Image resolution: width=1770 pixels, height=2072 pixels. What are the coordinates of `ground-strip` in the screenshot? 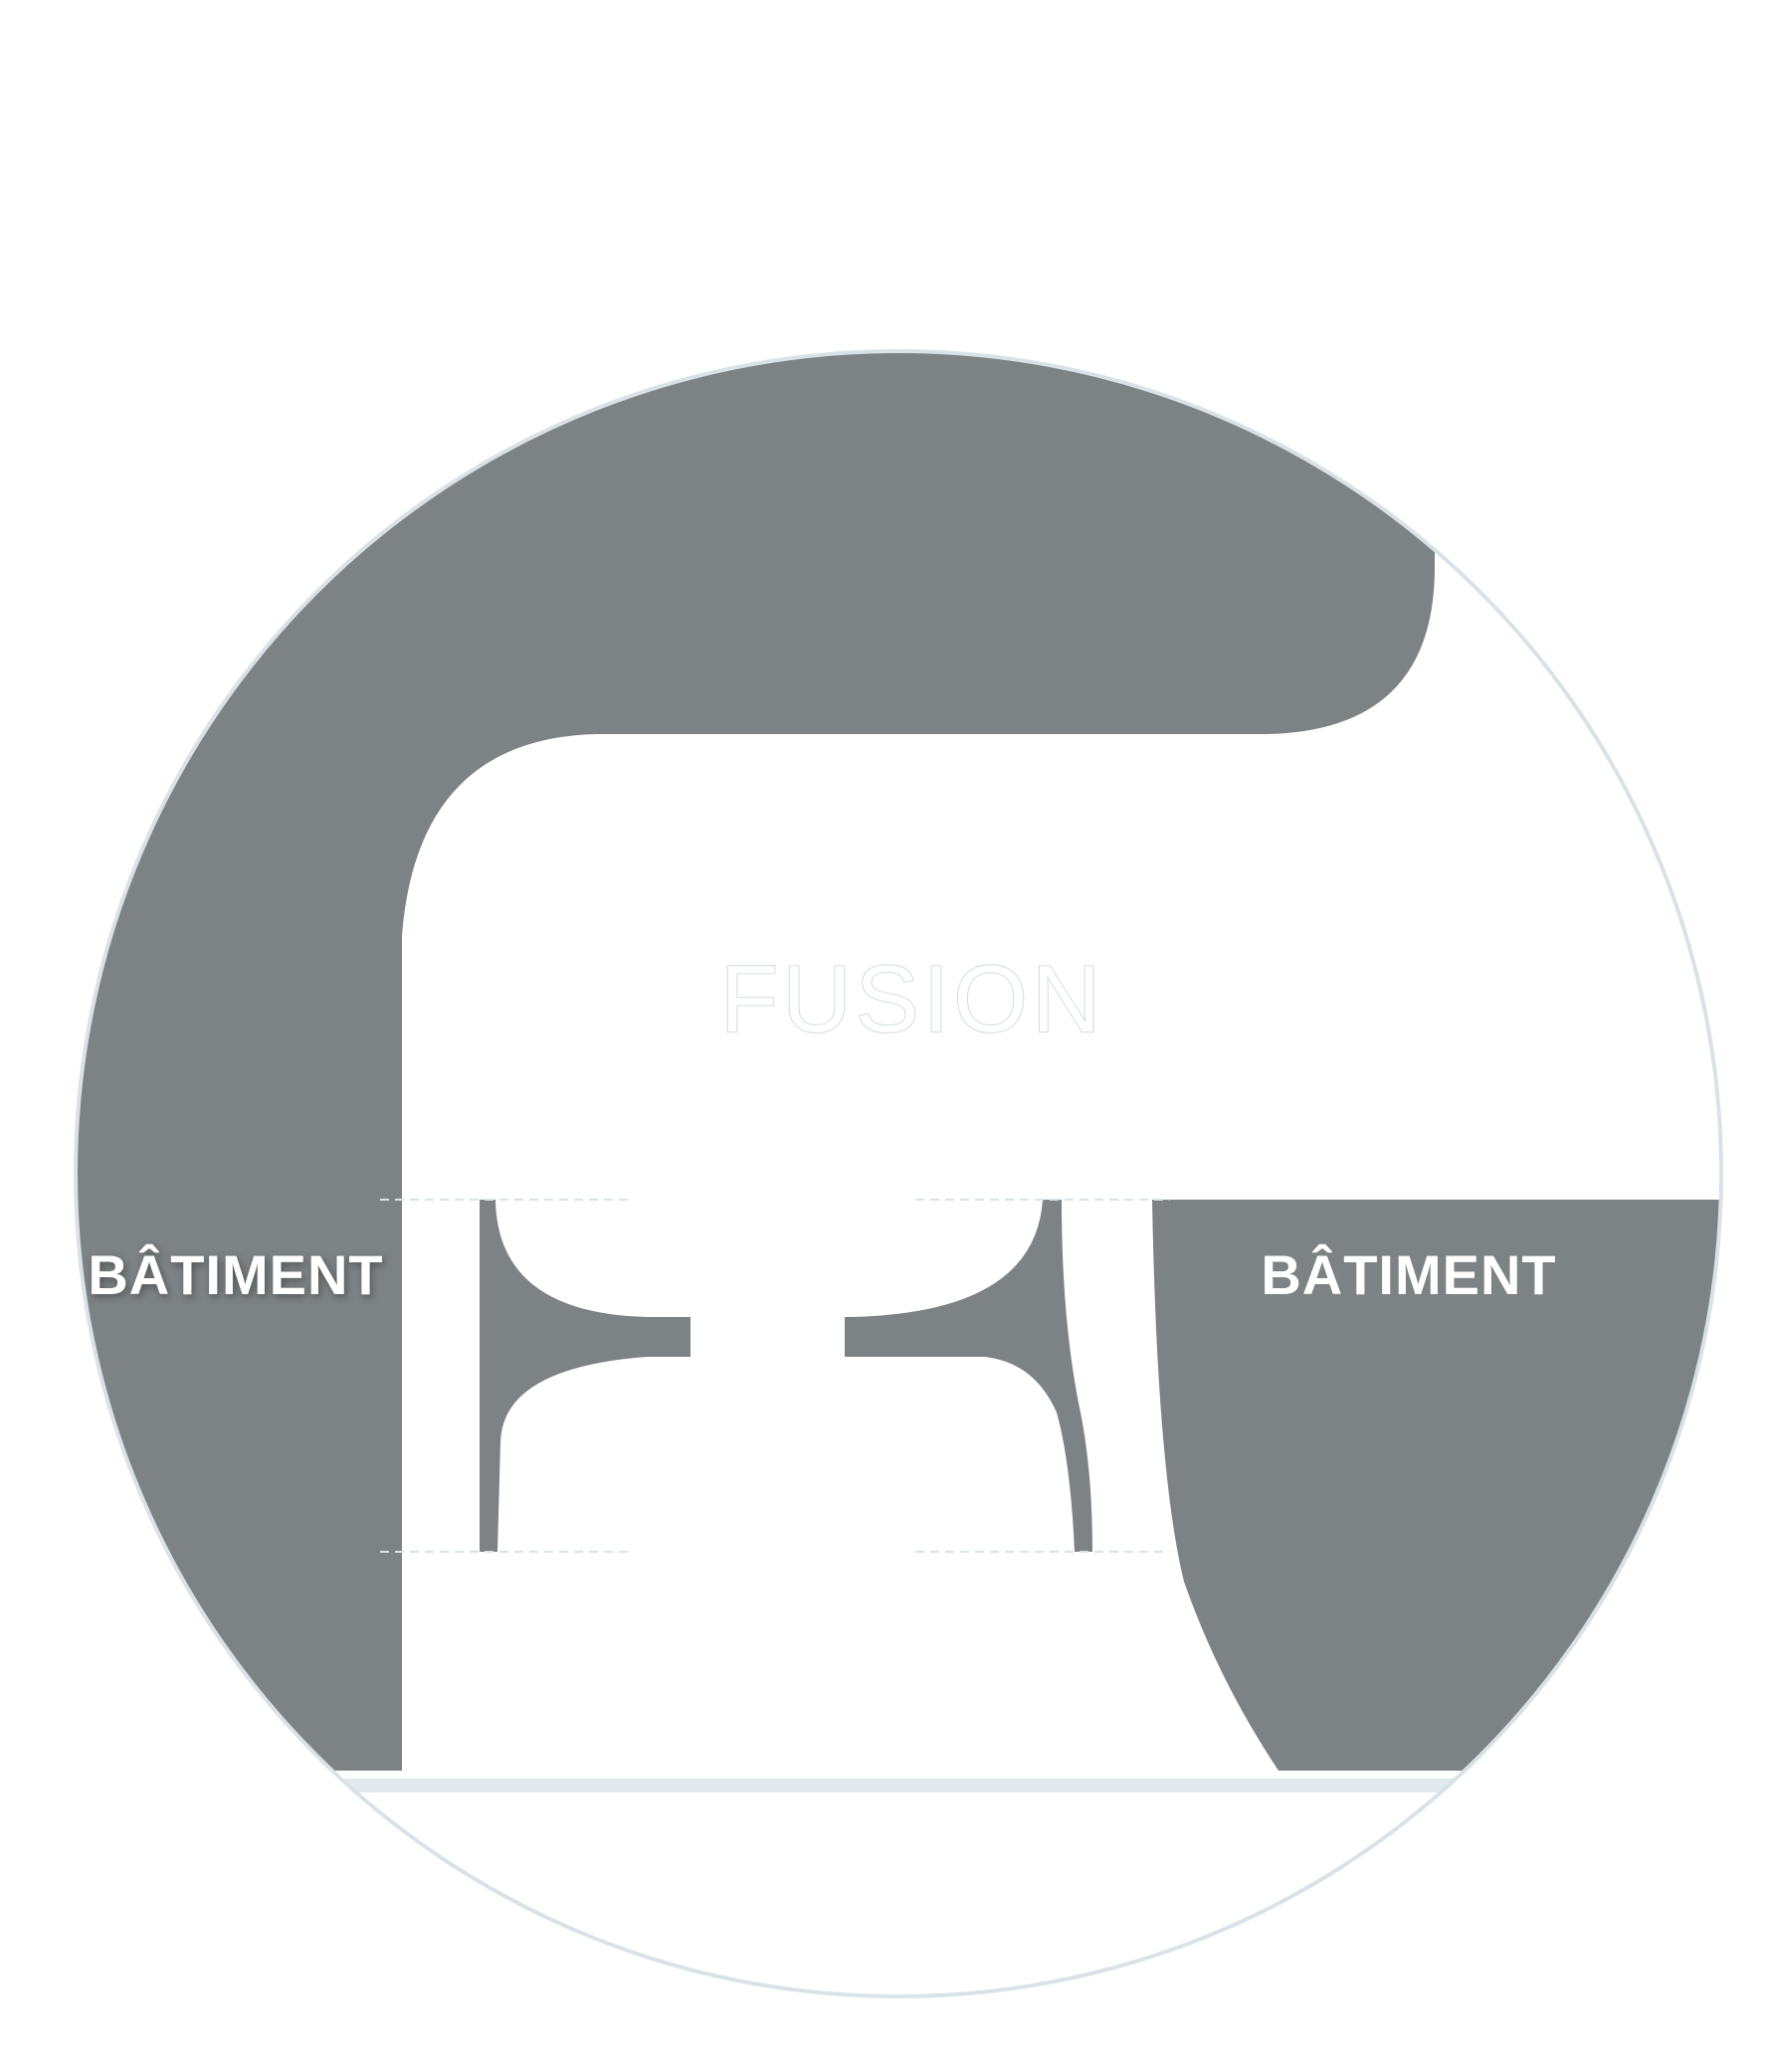 It's located at (898, 1785).